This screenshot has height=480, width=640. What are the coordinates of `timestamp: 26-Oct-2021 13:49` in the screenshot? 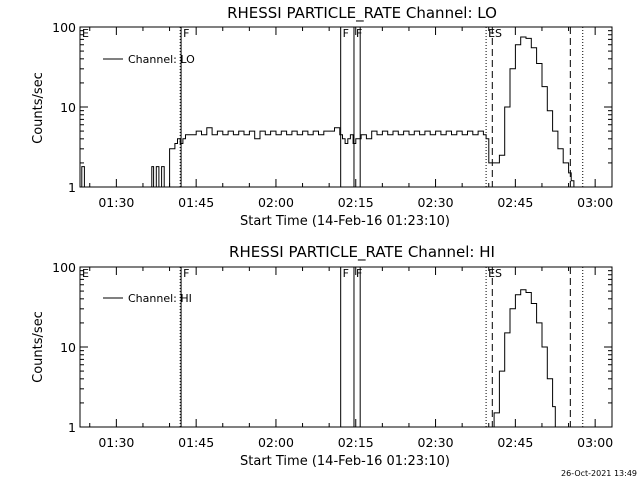 It's located at (599, 473).